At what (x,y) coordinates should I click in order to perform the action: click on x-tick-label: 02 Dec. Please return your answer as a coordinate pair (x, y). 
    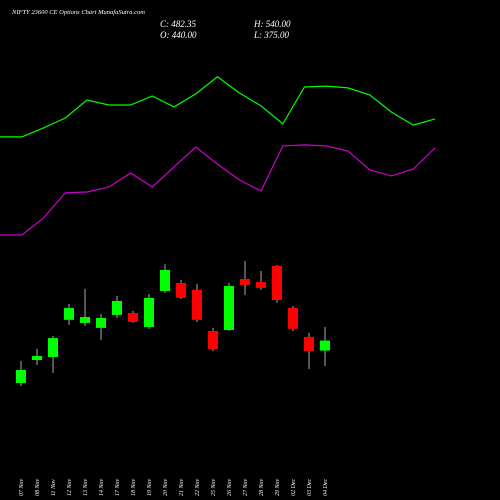
    Looking at the image, I should click on (294, 487).